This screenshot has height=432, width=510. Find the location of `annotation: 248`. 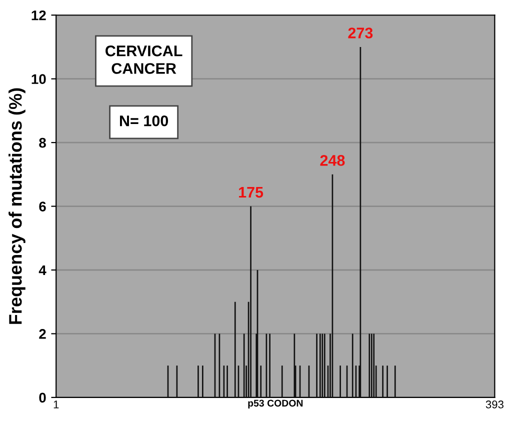

annotation: 248 is located at coordinates (332, 160).